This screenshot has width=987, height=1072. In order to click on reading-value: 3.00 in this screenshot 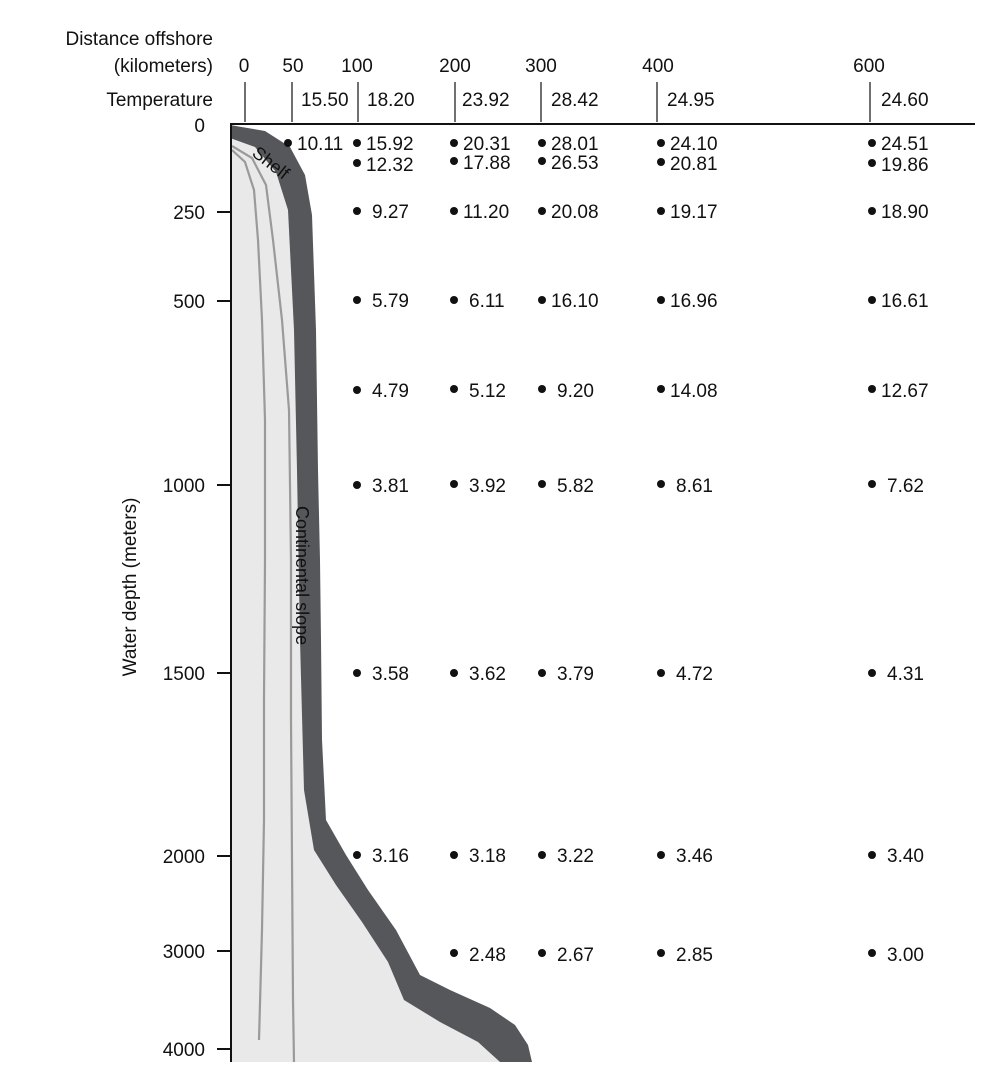, I will do `click(905, 955)`.